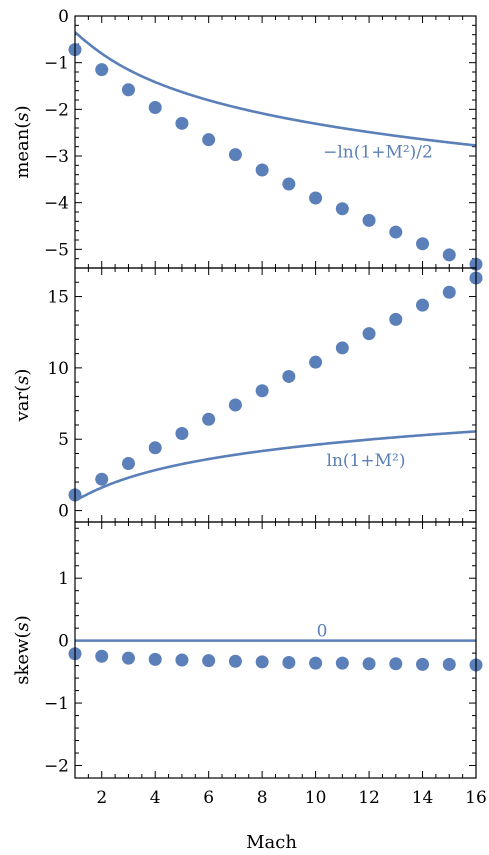 This screenshot has height=855, width=489. I want to click on x-tick-label: 4, so click(155, 798).